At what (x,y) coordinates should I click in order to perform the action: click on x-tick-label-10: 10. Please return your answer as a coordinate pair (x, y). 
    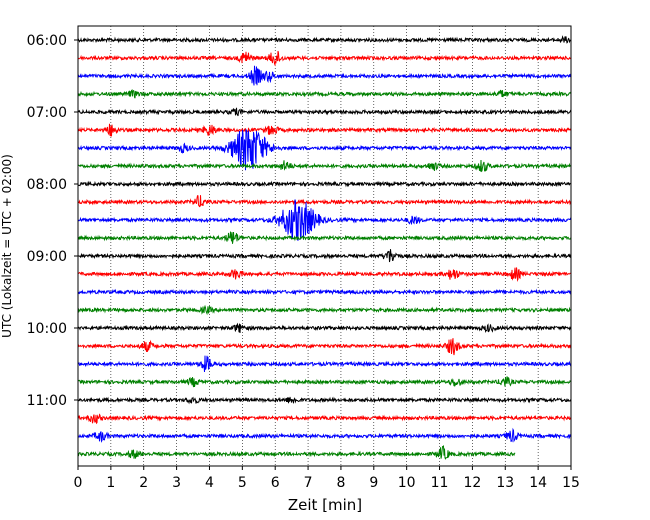
    Looking at the image, I should click on (407, 483).